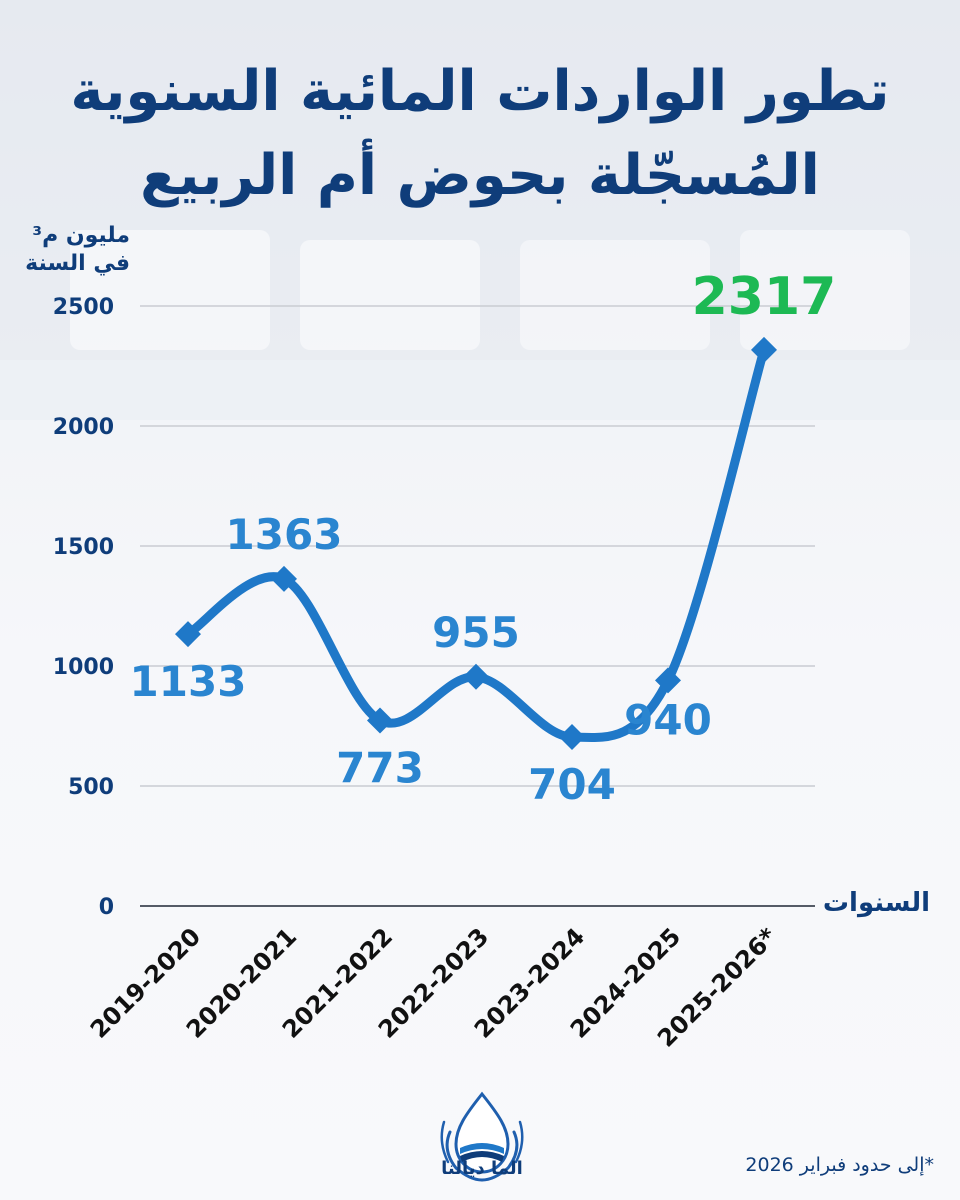 Image resolution: width=960 pixels, height=1200 pixels. Describe the element at coordinates (83, 307) in the screenshot. I see `y-tick-label: 2500` at that location.